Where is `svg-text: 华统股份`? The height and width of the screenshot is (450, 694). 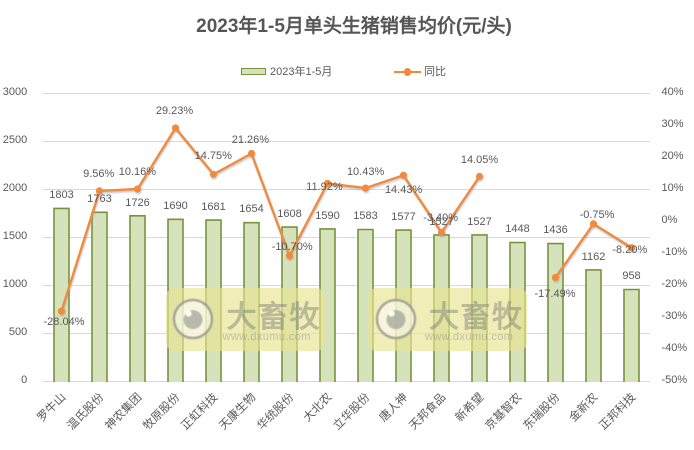 svg-text: 华统股份 is located at coordinates (275, 411).